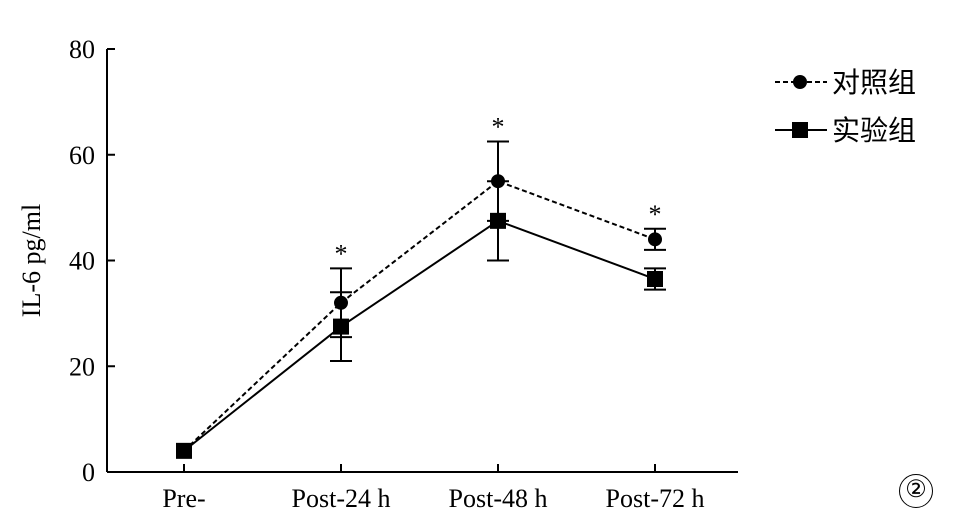 Image resolution: width=963 pixels, height=520 pixels. Describe the element at coordinates (655, 498) in the screenshot. I see `x-tick-label: Post-72 h` at that location.